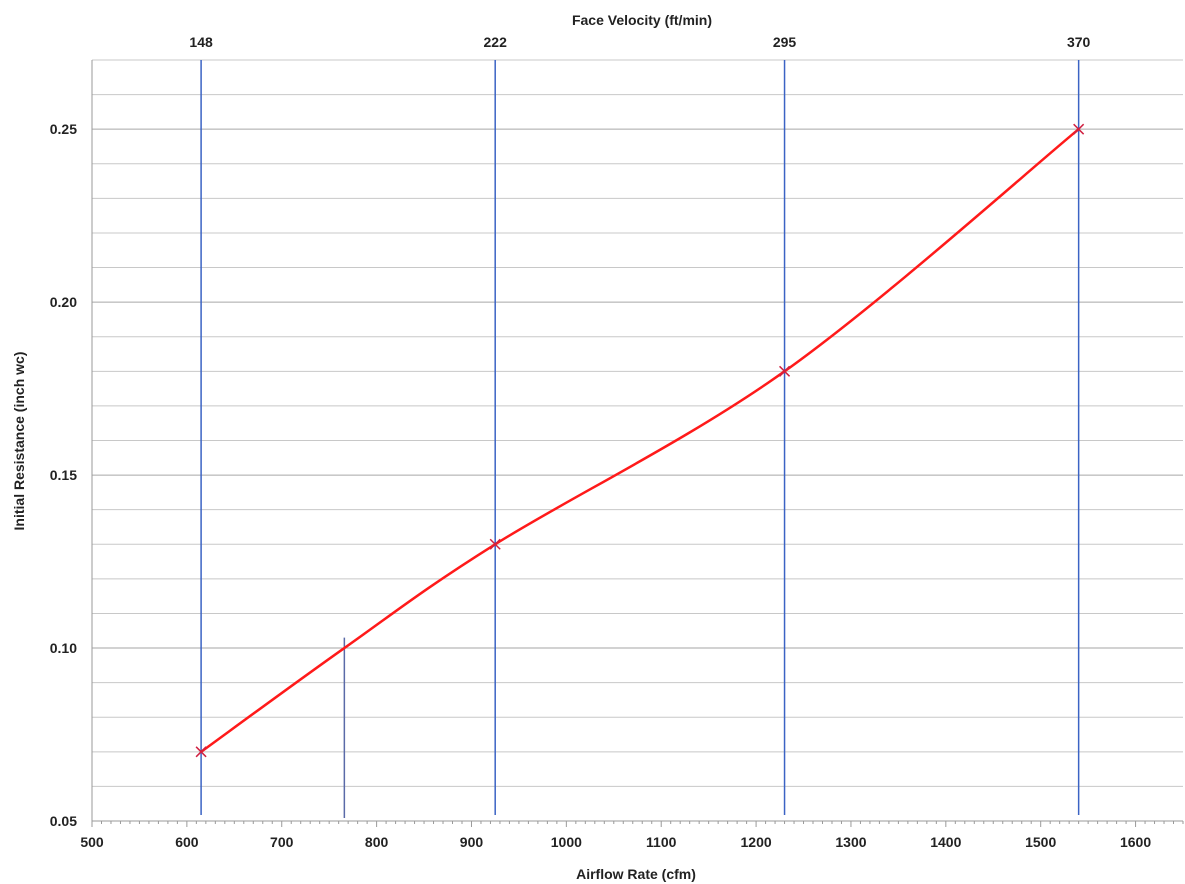 This screenshot has width=1185, height=884. Describe the element at coordinates (63, 648) in the screenshot. I see `y-tick-label: 0.10` at that location.